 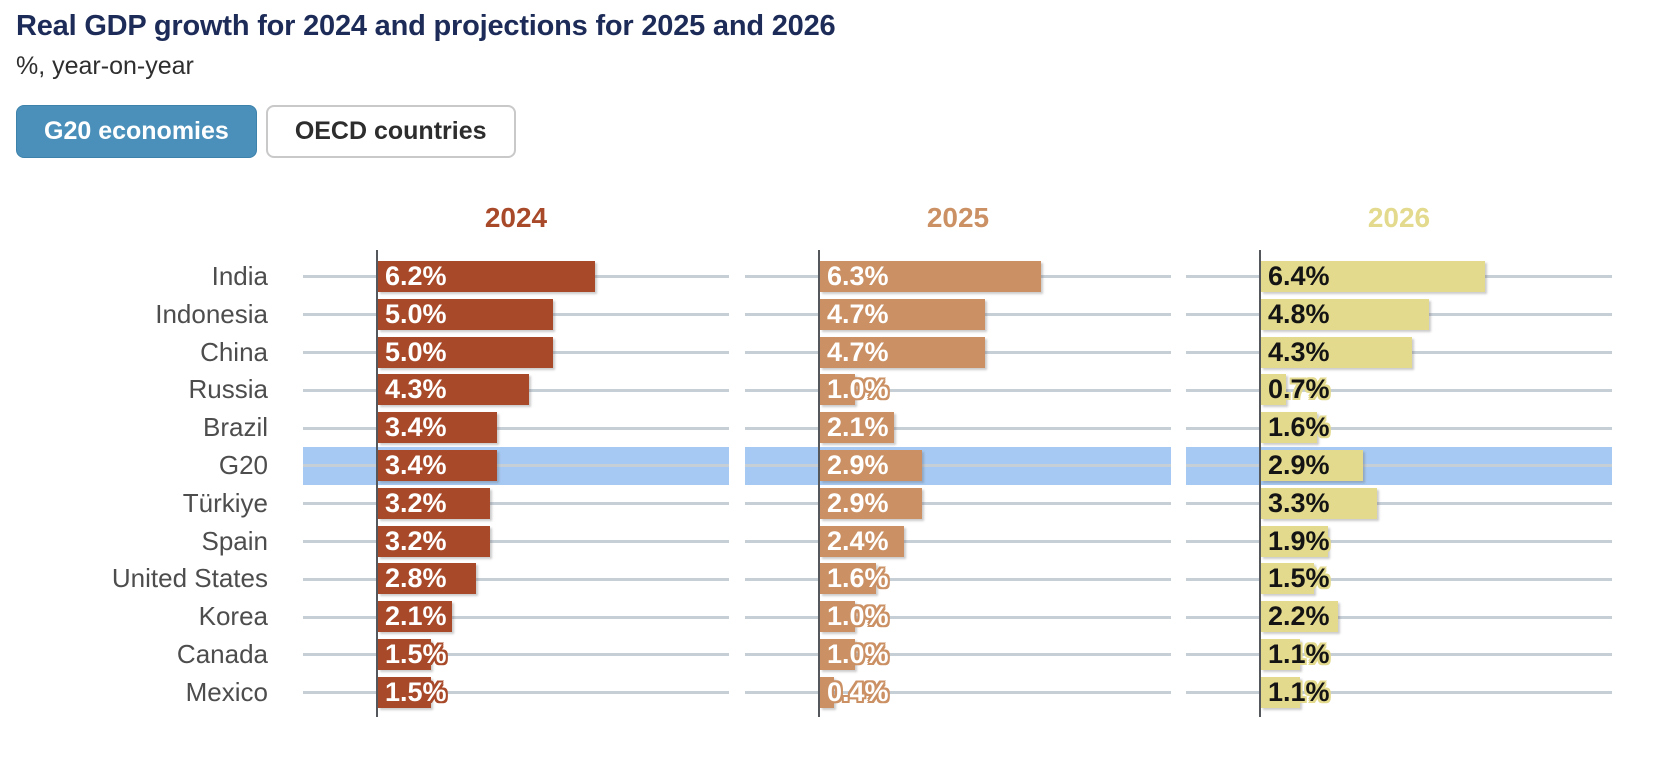 I want to click on bar-value-label: 0.7%, so click(x=1299, y=389).